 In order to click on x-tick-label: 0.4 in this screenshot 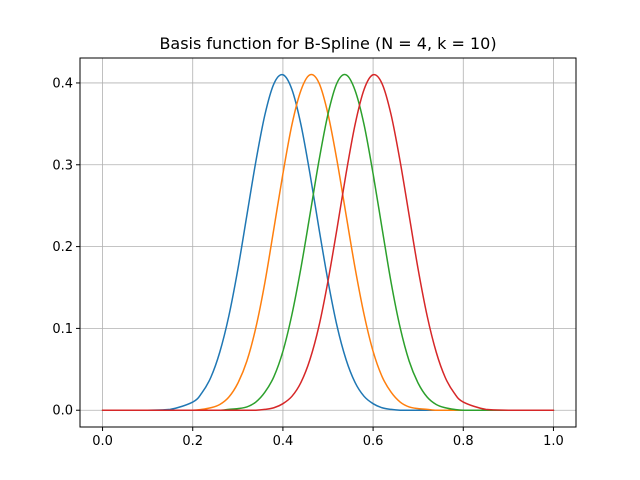, I will do `click(283, 441)`.